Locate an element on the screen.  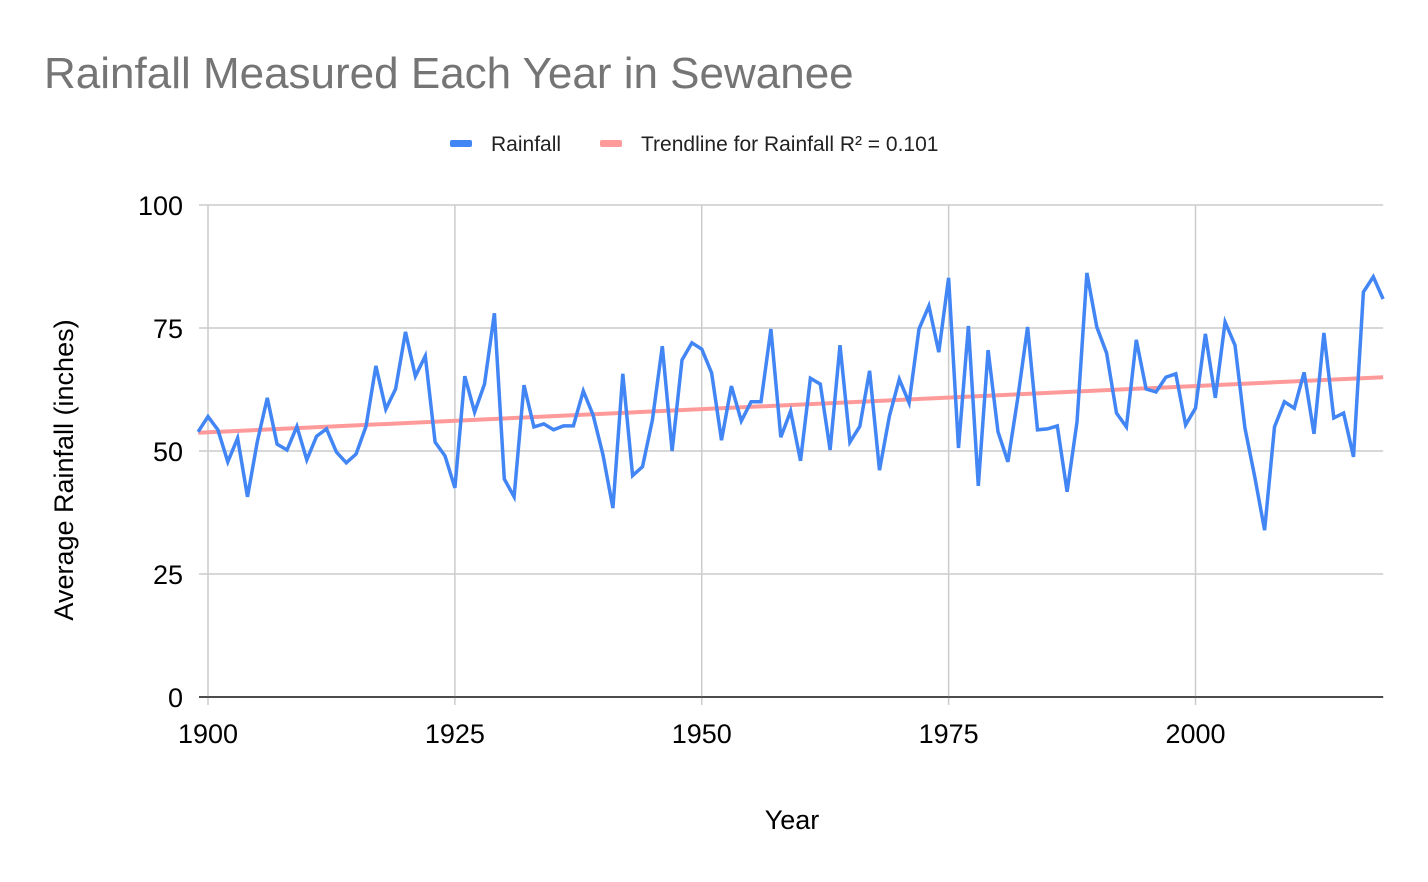
chart-title: Rainfall Measured Each Year in Sewanee is located at coordinates (449, 73).